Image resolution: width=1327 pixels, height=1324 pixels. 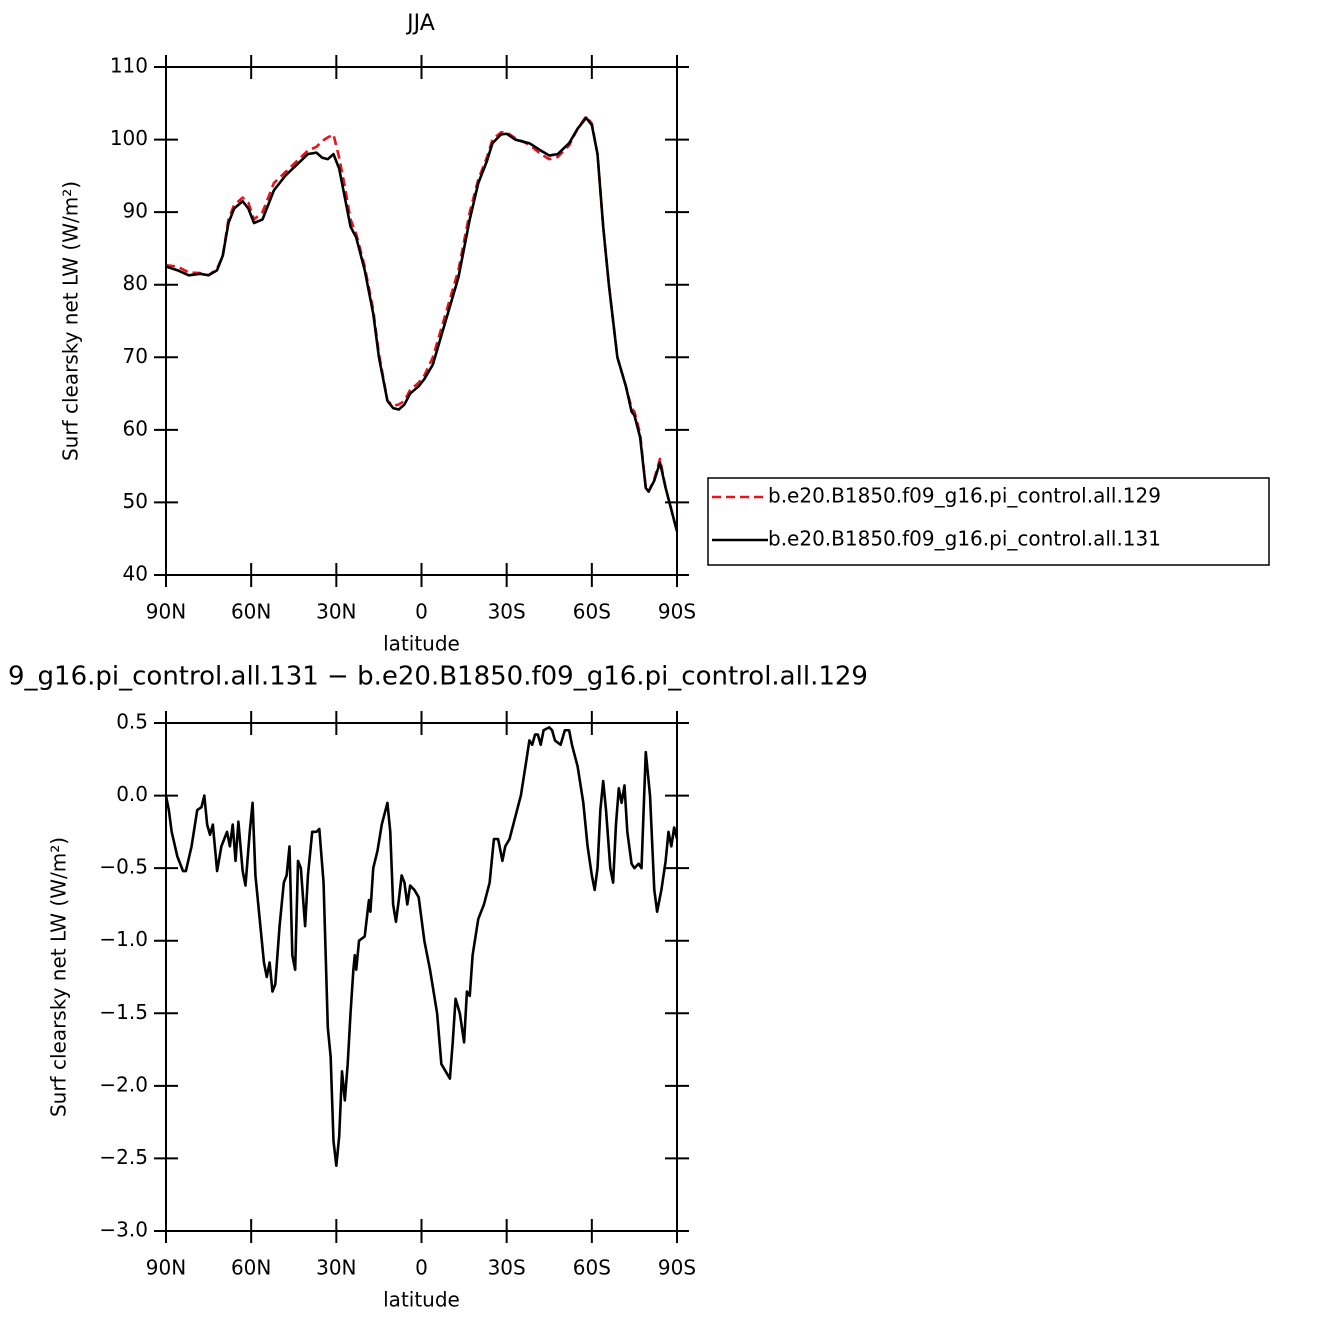 What do you see at coordinates (988, 521) in the screenshot?
I see `legend-box` at bounding box center [988, 521].